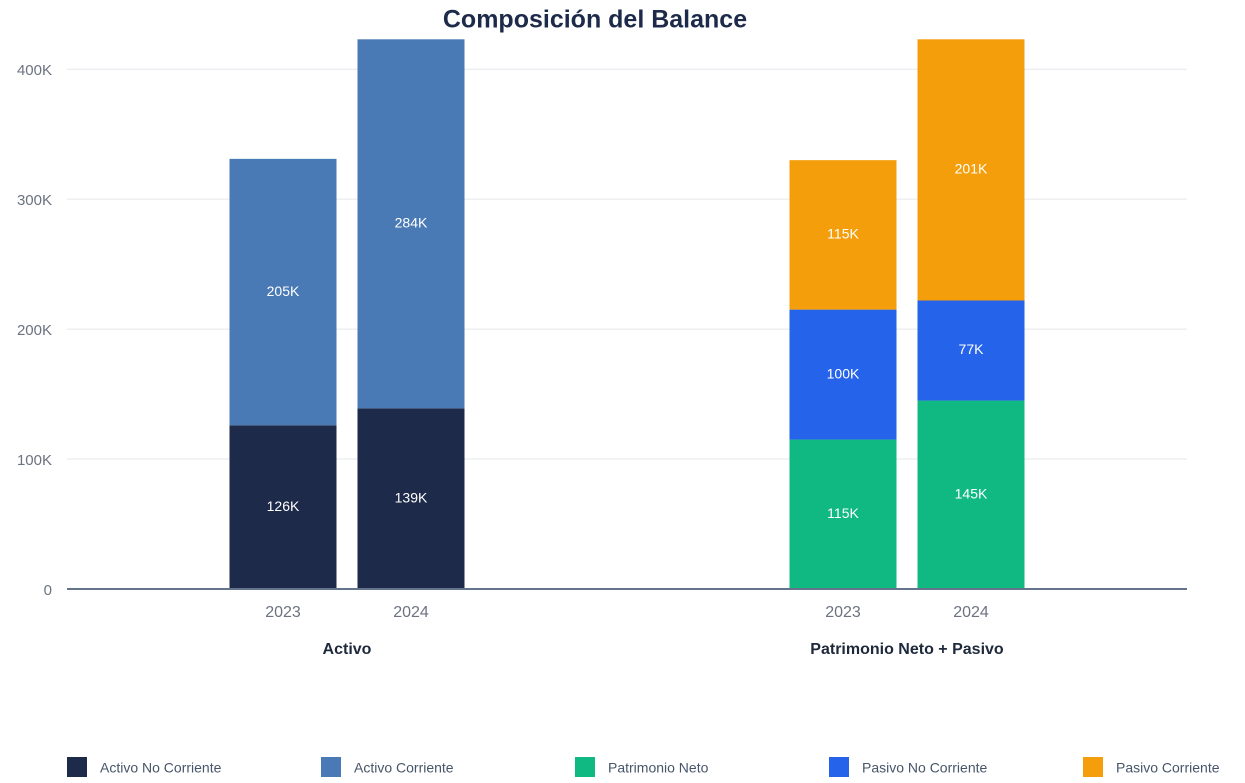 This screenshot has height=783, width=1245. I want to click on chart-title: Composición del Balance, so click(595, 20).